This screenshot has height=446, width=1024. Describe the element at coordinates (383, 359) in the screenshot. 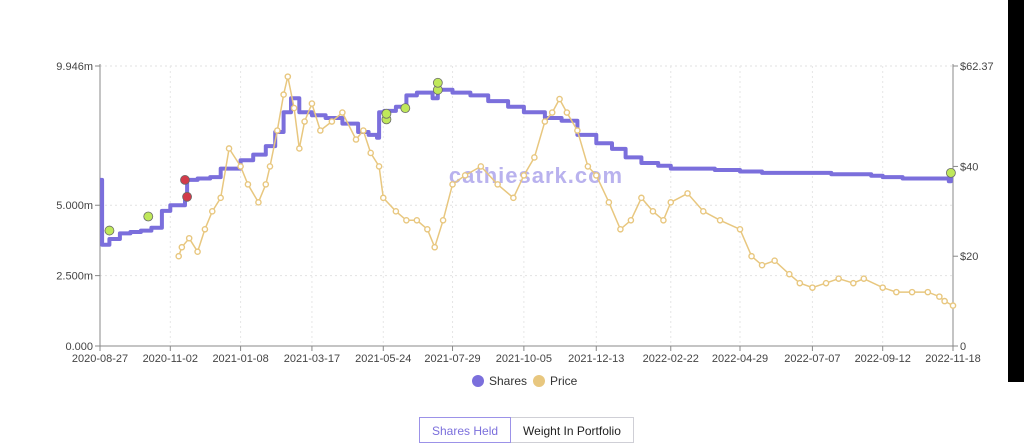

I see `x-tick-label: 2021-05-24` at that location.